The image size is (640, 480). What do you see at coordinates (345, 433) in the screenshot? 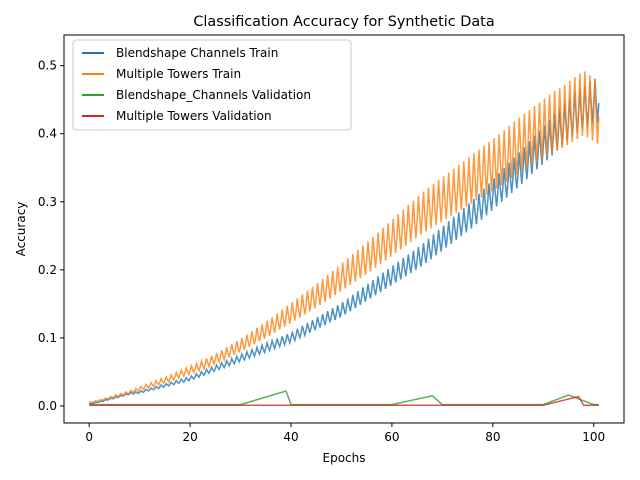
I see `x-axis-ticks: 0 20 40 60 80 100` at bounding box center [345, 433].